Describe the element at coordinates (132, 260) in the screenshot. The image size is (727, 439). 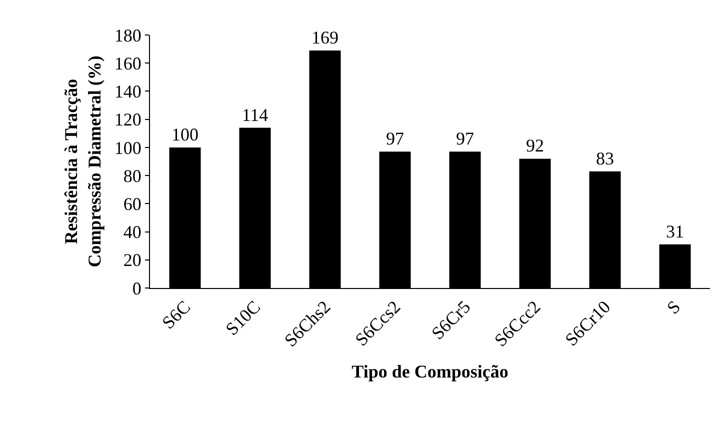
I see `y-tick-label: 20` at that location.